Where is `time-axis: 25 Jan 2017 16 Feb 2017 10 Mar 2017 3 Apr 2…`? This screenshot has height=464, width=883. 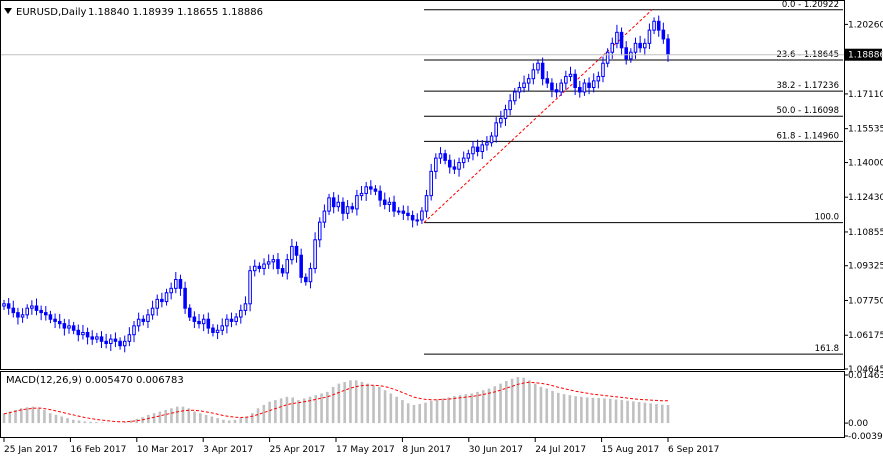 time-axis: 25 Jan 2017 16 Feb 2017 10 Mar 2017 3 Apr 2… is located at coordinates (361, 446).